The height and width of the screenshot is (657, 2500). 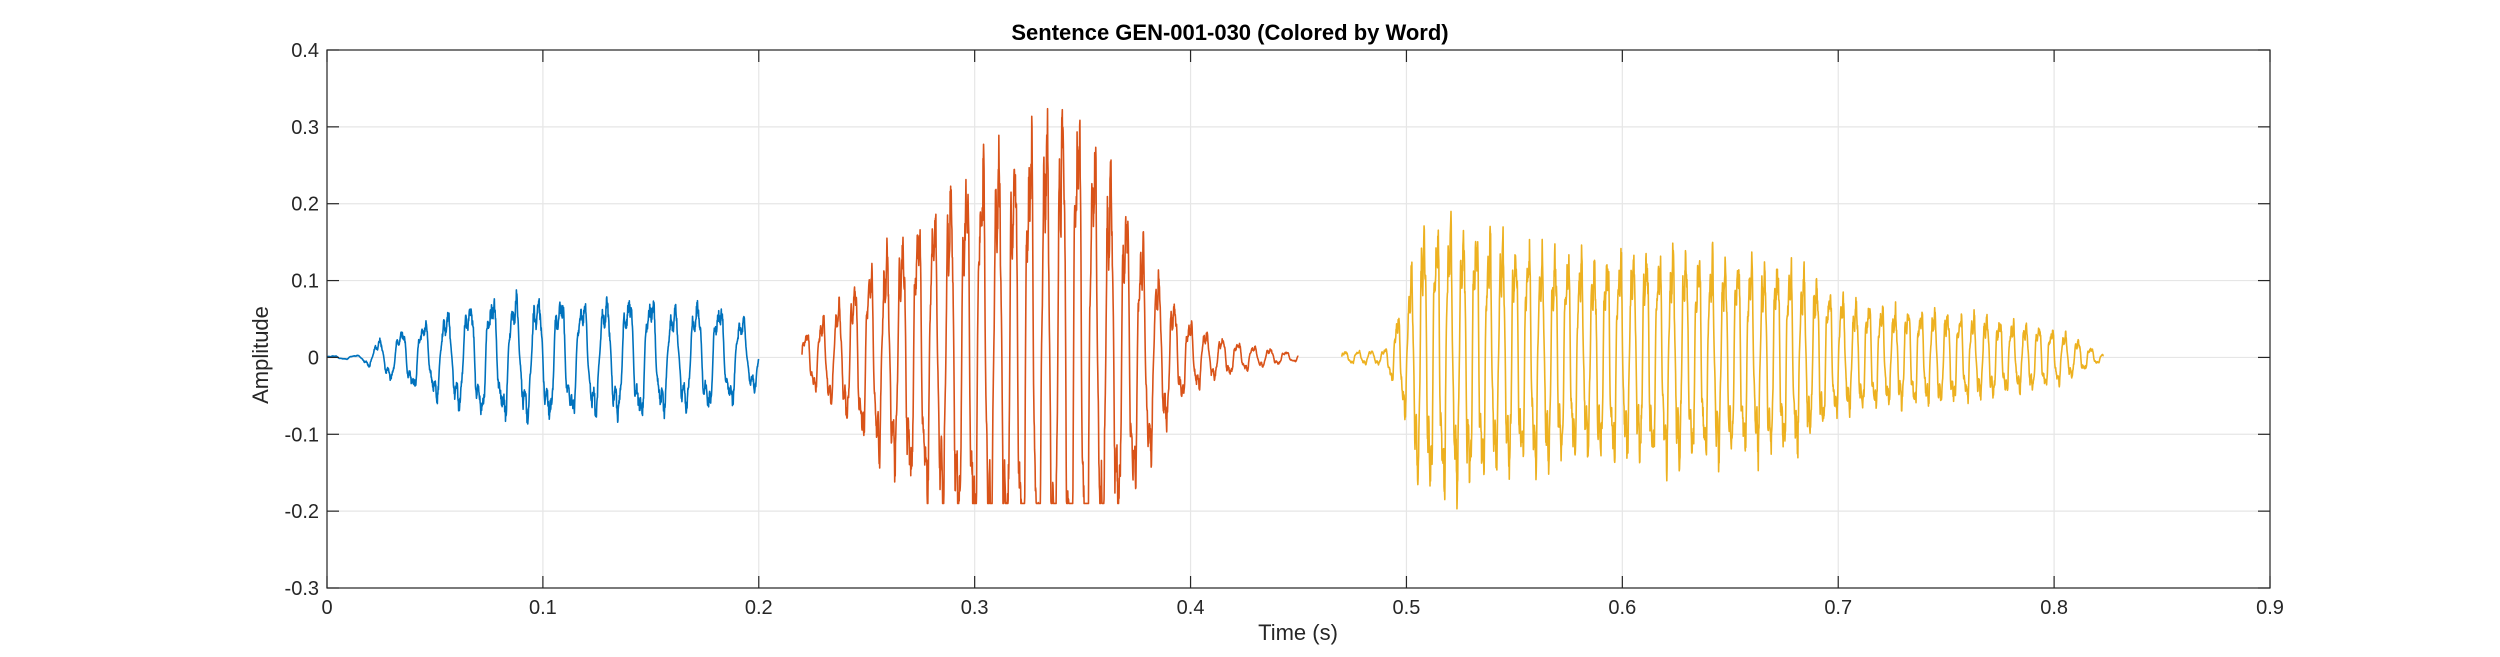 What do you see at coordinates (302, 589) in the screenshot?
I see `y-tick-label: -0.3` at bounding box center [302, 589].